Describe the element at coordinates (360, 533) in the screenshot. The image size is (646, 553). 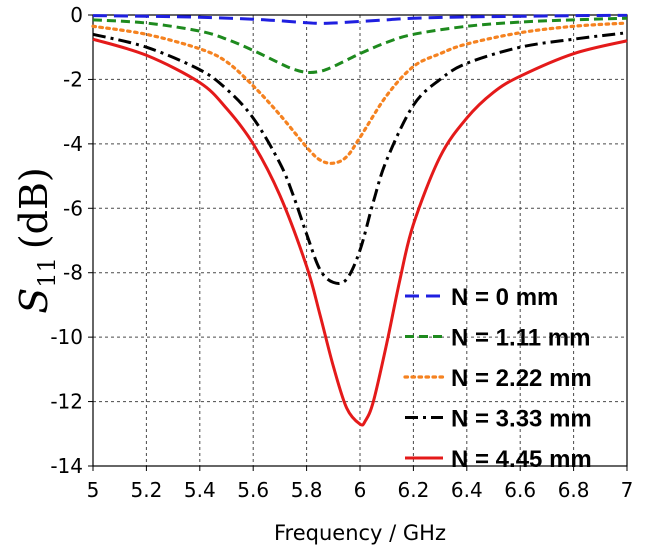
I see `x-axis-label: Frequency / GHz` at that location.